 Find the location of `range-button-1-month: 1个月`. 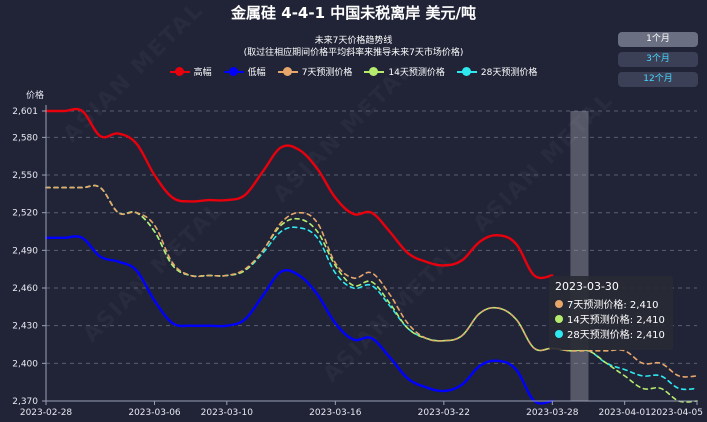

range-button-1-month: 1个月 is located at coordinates (658, 39).